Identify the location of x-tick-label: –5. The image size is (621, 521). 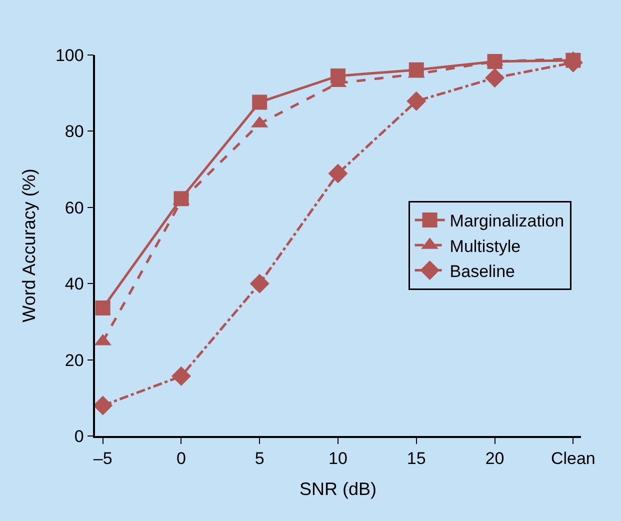
(102, 458).